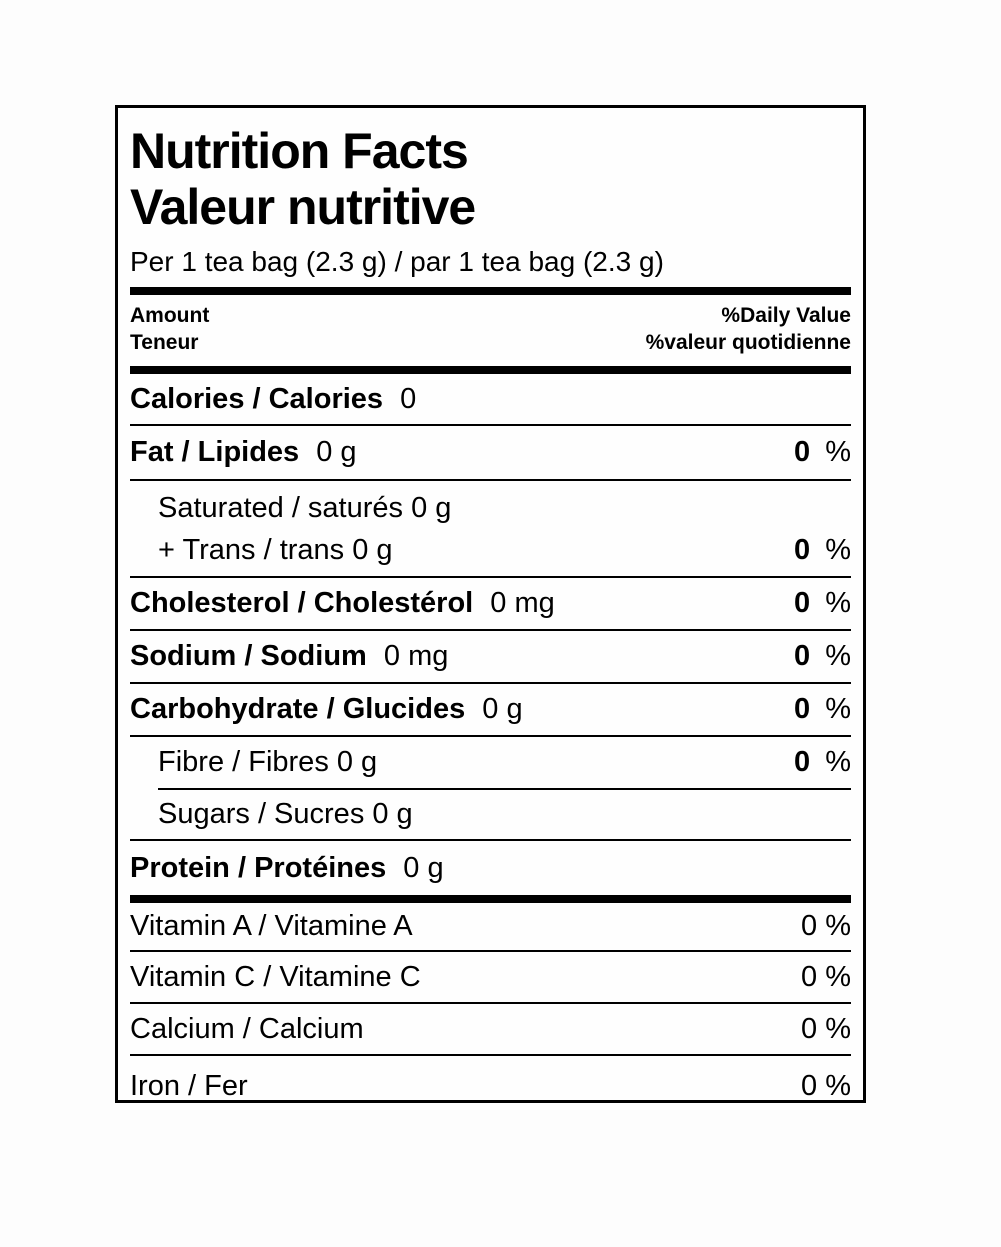 The width and height of the screenshot is (1001, 1247). Describe the element at coordinates (490, 926) in the screenshot. I see `row-vitamin-a: Vitamin A / Vitamine A 0 %` at that location.